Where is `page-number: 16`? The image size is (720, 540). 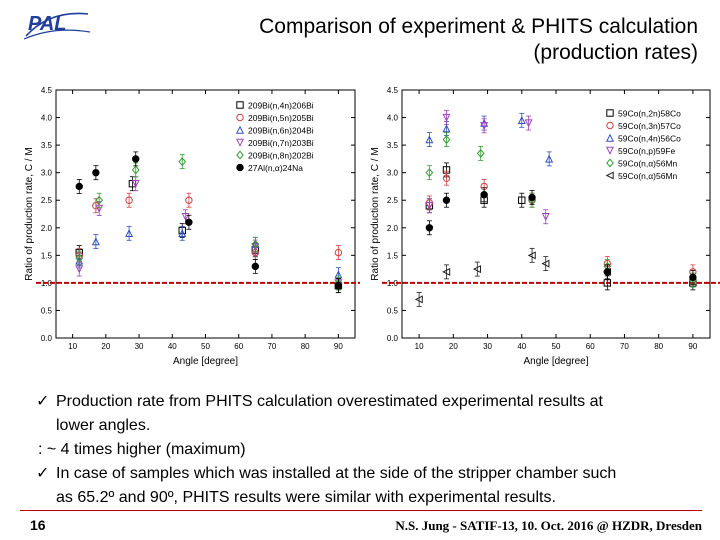 page-number: 16 is located at coordinates (38, 525).